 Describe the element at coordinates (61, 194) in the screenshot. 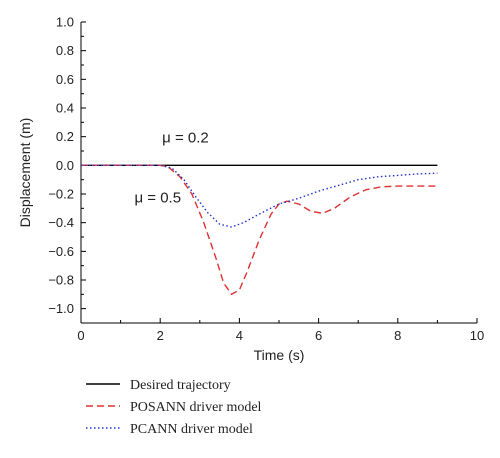

I see `y-tick-label: −0.2` at that location.